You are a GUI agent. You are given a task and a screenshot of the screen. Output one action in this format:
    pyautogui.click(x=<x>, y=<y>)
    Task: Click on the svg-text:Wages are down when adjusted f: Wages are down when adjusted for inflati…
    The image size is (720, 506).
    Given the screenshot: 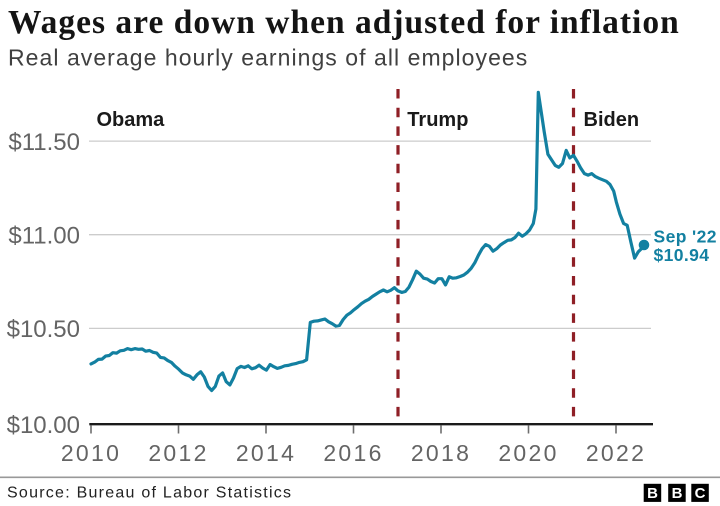 What is the action you would take?
    pyautogui.click(x=344, y=22)
    